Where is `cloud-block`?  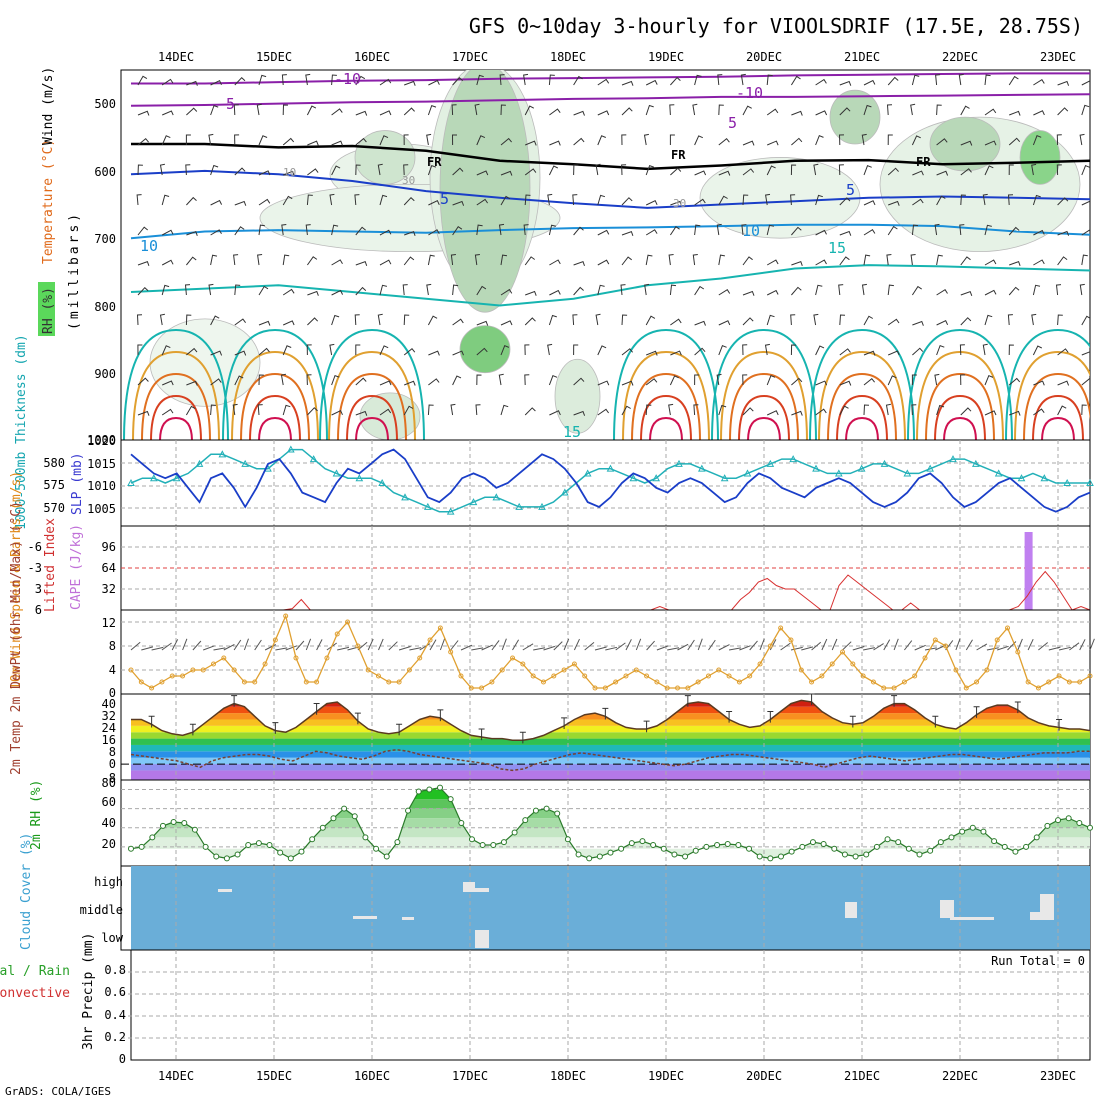
cloud-block is located at coordinates (482, 939).